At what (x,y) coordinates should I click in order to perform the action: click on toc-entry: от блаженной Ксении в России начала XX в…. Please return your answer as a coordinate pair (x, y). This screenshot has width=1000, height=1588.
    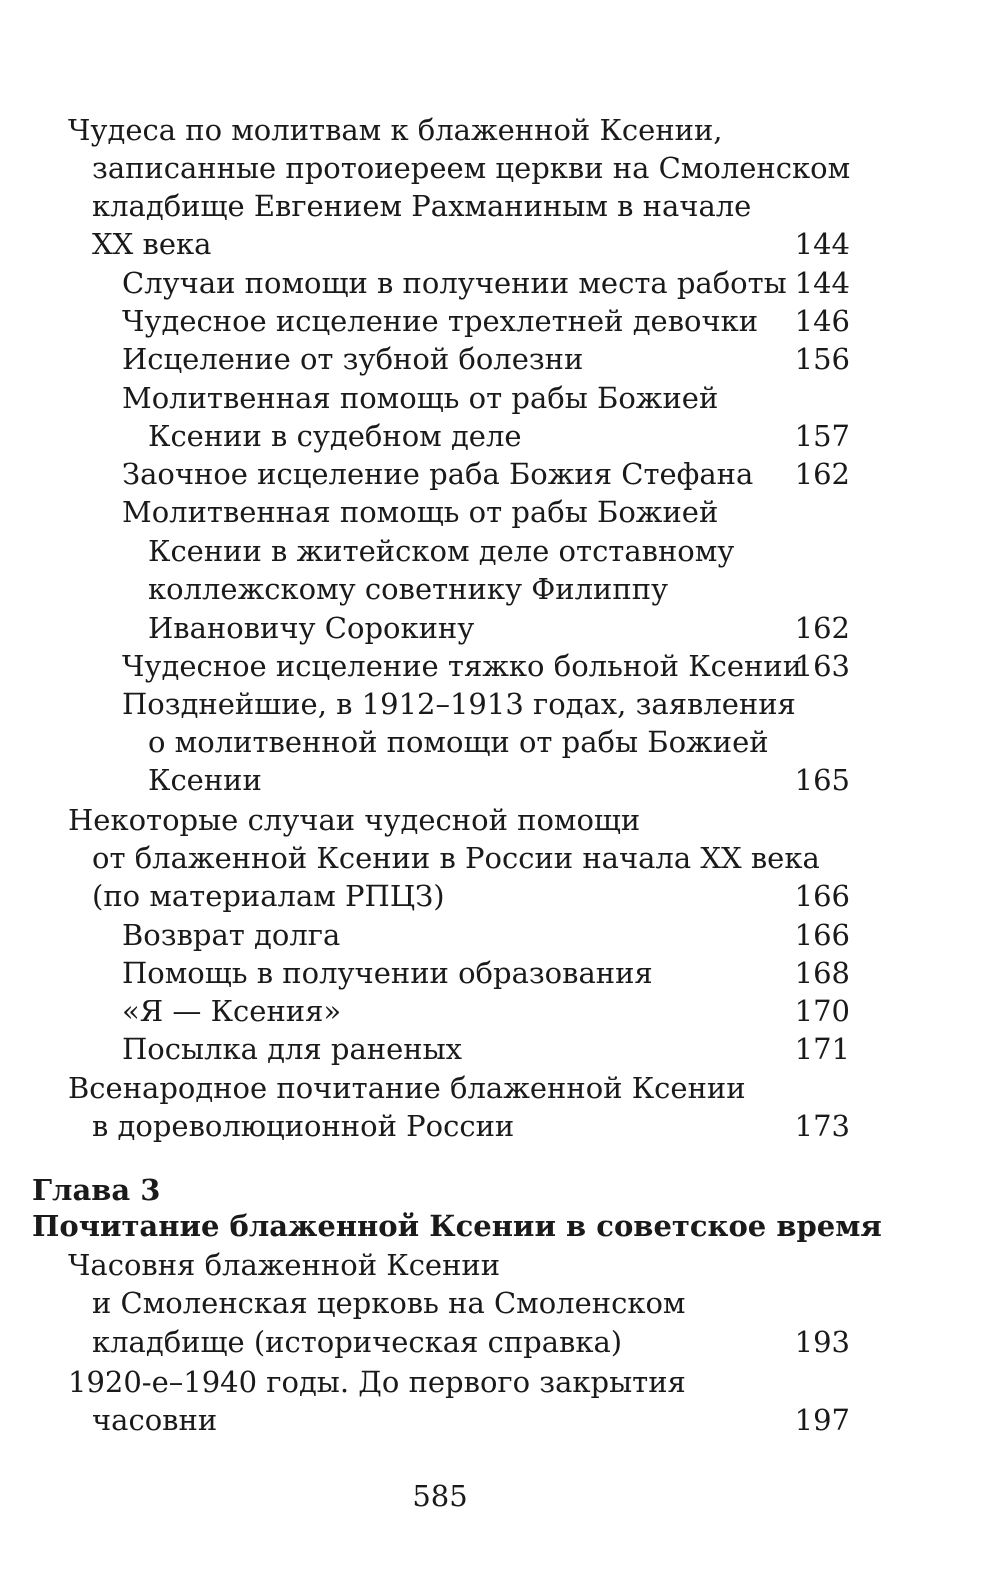
    Looking at the image, I should click on (500, 858).